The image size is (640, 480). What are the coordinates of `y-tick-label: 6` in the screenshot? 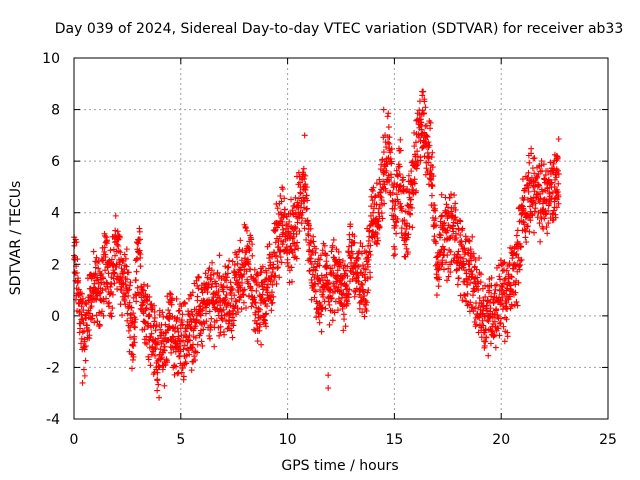 It's located at (55, 162).